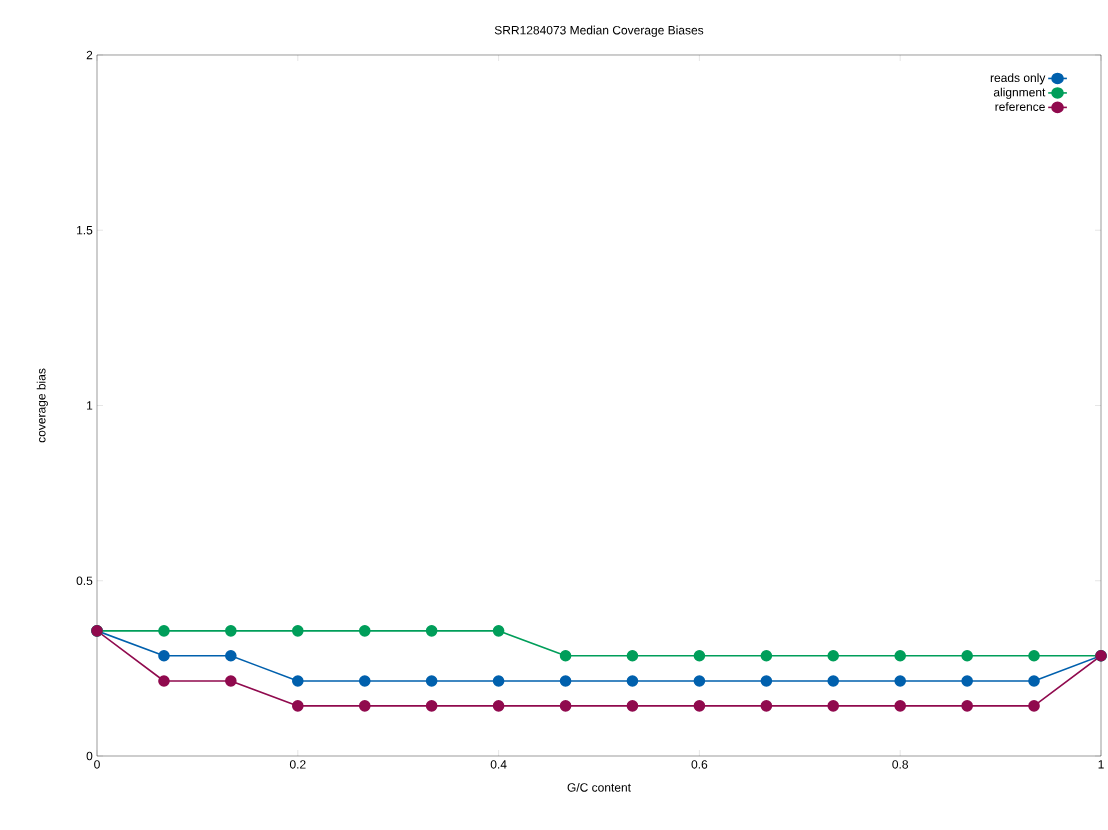 The width and height of the screenshot is (1108, 830). What do you see at coordinates (1018, 79) in the screenshot?
I see `legend-label: reads only` at bounding box center [1018, 79].